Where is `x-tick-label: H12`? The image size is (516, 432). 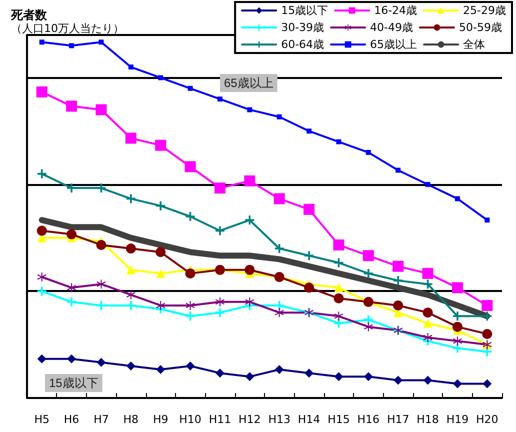 x-tick-label: H12 is located at coordinates (249, 419).